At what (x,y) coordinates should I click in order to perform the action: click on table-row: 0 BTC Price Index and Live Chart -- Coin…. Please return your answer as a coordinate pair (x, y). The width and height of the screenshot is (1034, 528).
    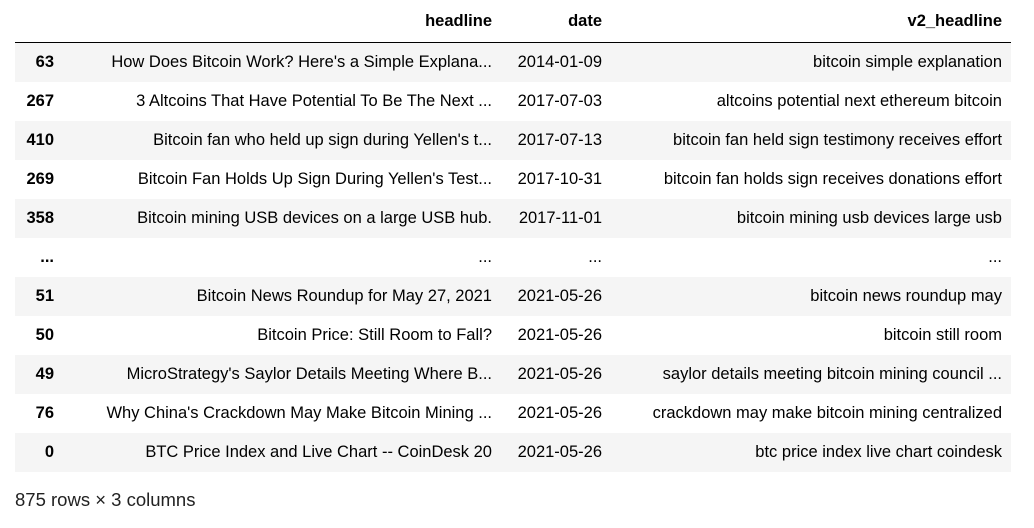
    Looking at the image, I should click on (513, 452).